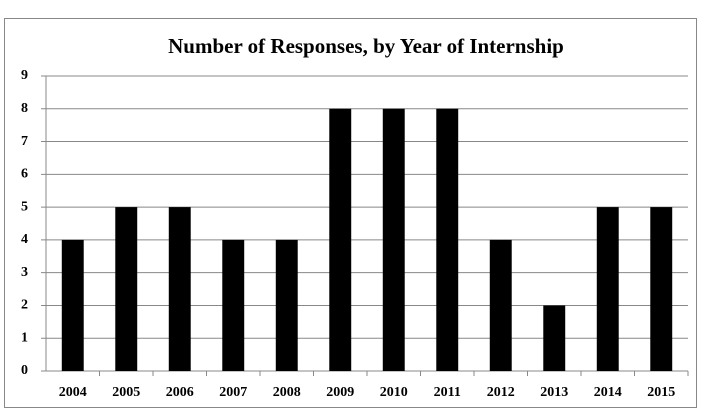 The width and height of the screenshot is (701, 411). Describe the element at coordinates (24, 75) in the screenshot. I see `y-tick-label: 9` at that location.